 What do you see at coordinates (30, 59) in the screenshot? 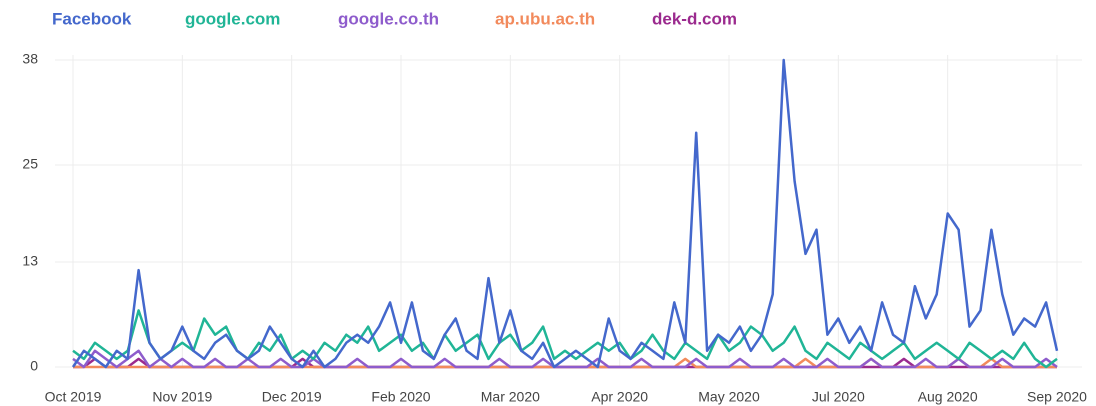
I see `y-tick-label: 38` at bounding box center [30, 59].